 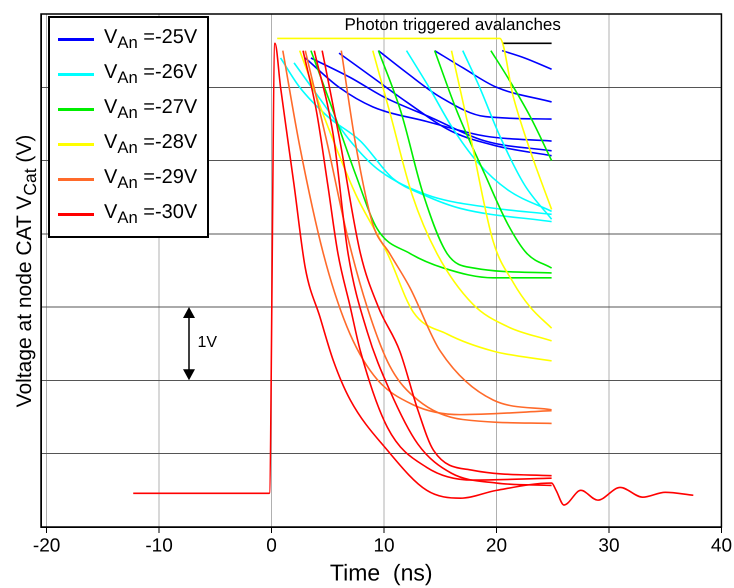 I want to click on x-tick-label: 20, so click(x=497, y=546).